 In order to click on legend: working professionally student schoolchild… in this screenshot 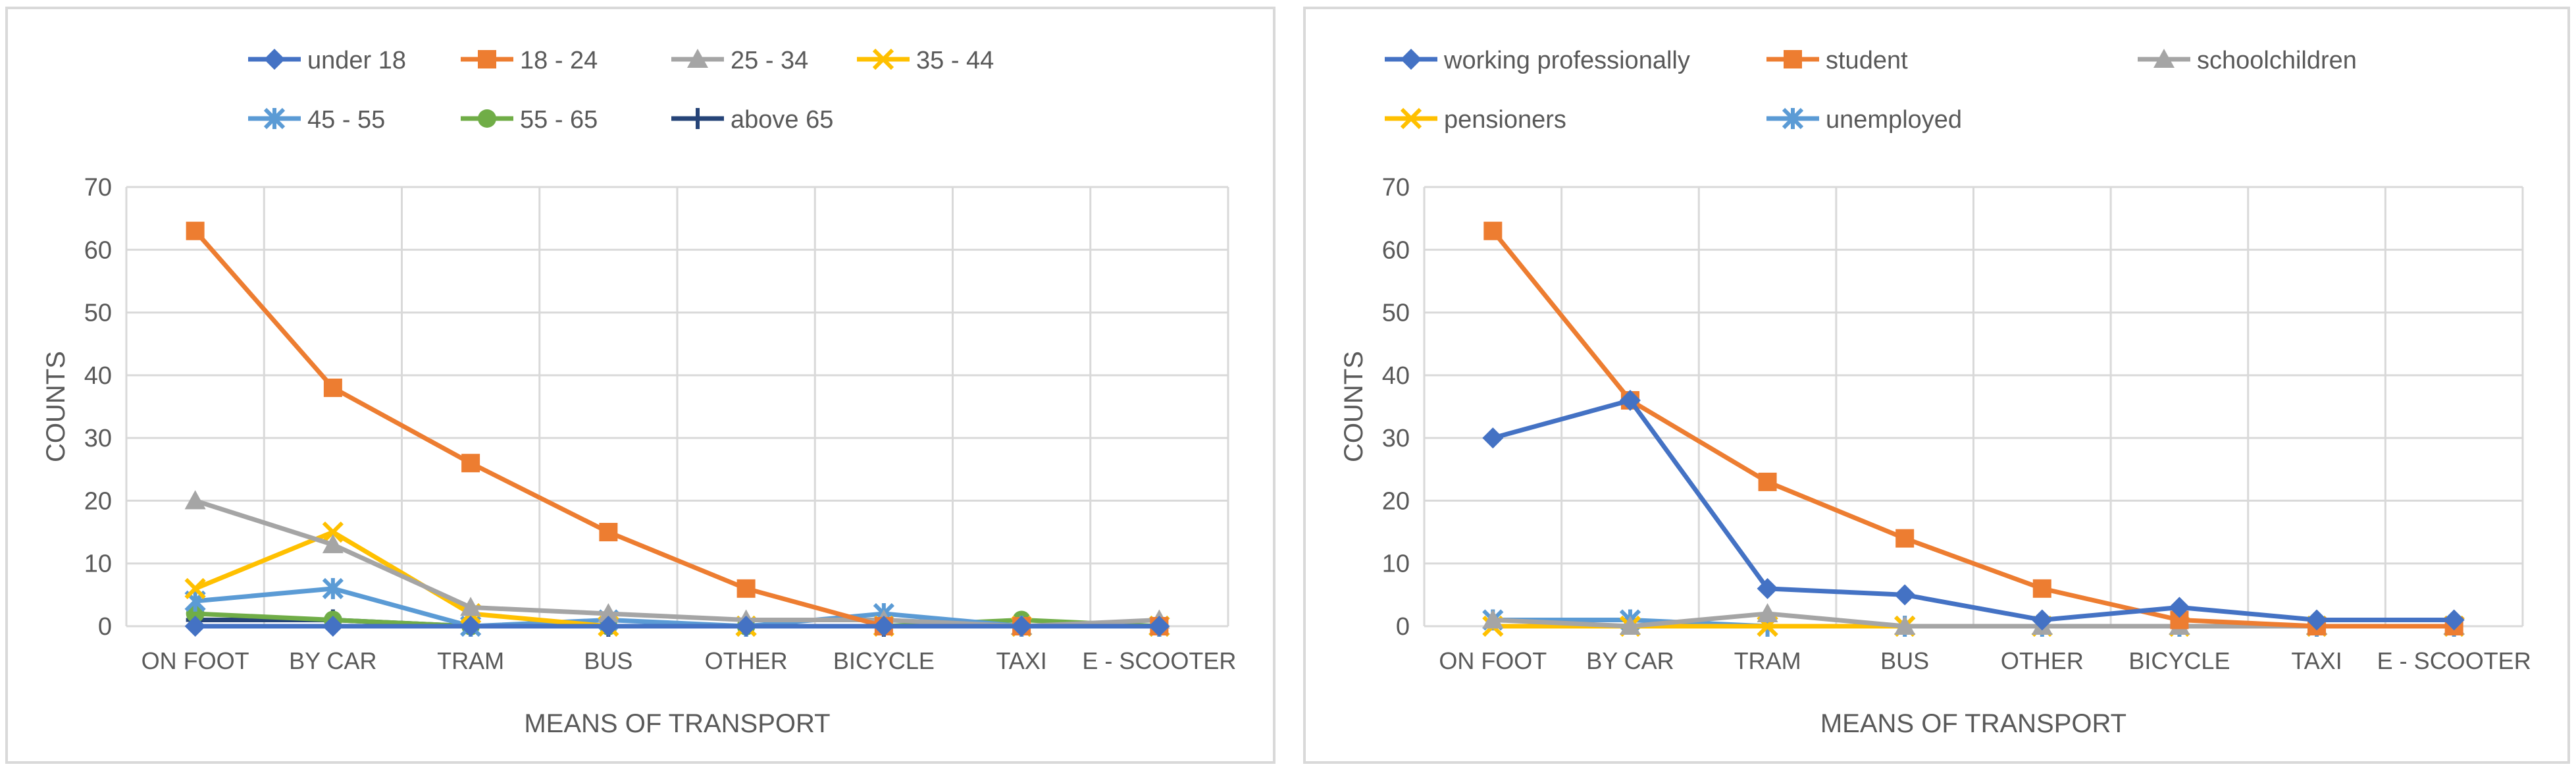, I will do `click(1871, 90)`.